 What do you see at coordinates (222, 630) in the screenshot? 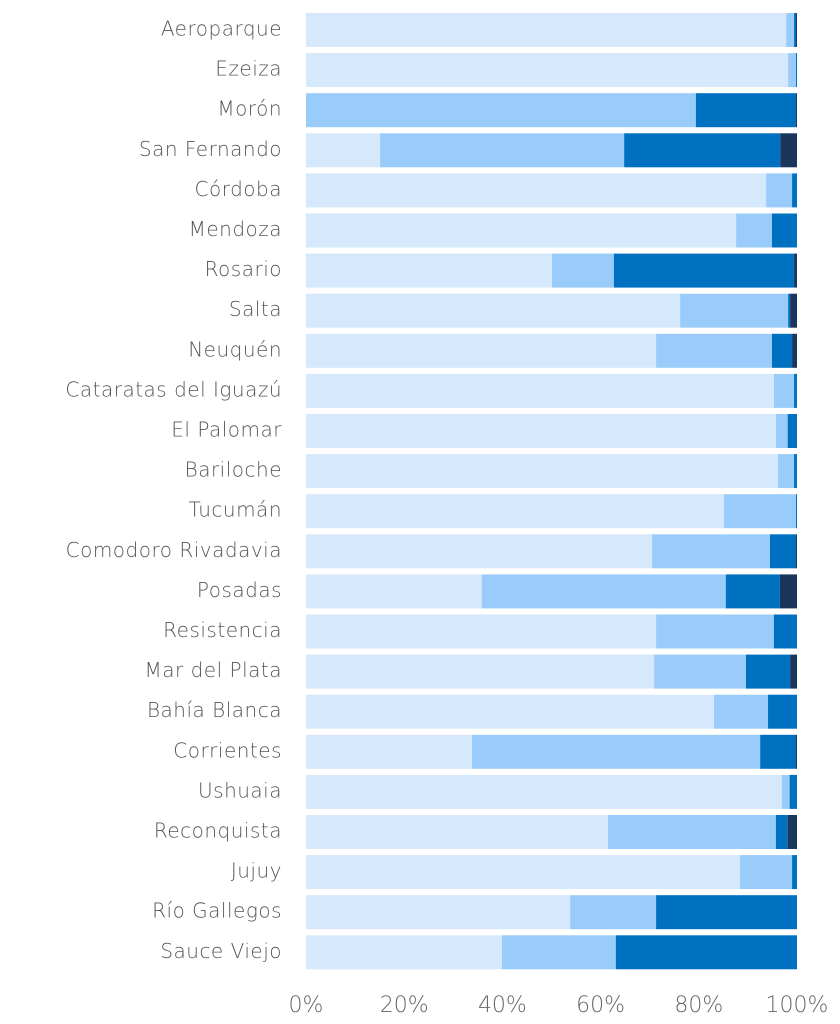
I see `category-label: Resistencia` at bounding box center [222, 630].